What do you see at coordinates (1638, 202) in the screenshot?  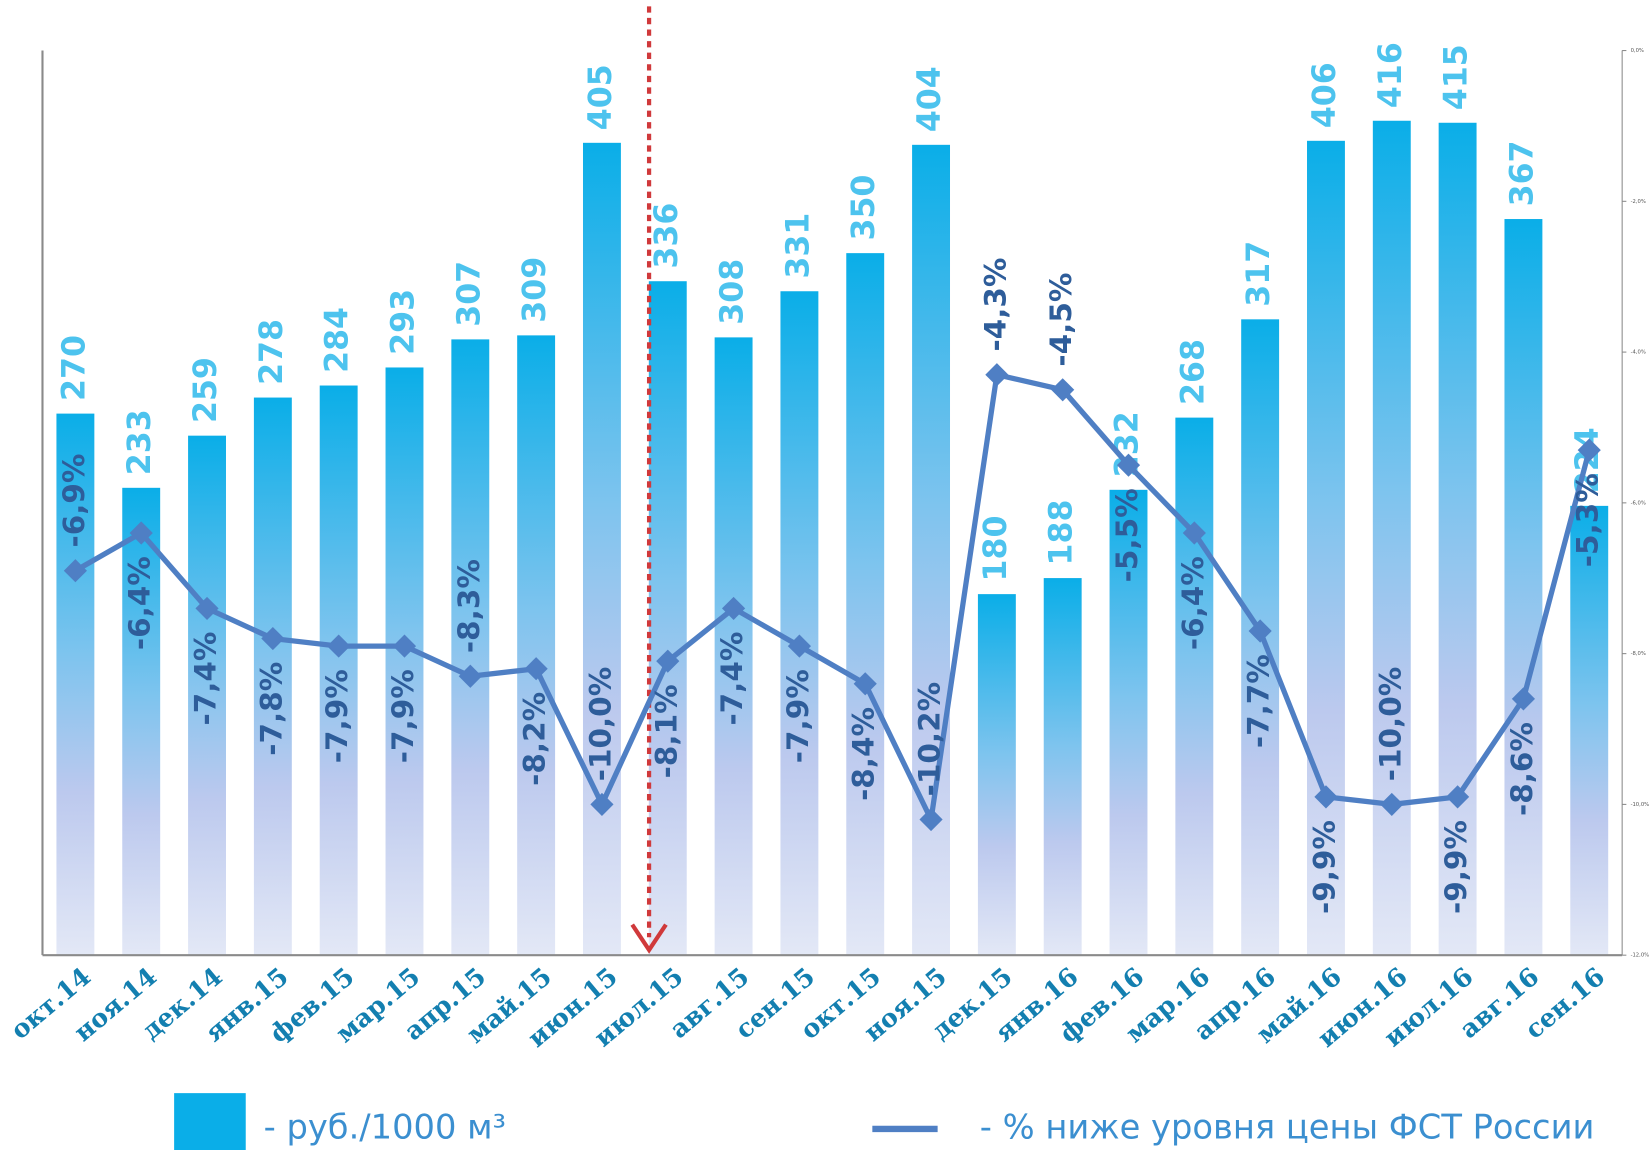 I see `y2-tick-label: -2,0%` at bounding box center [1638, 202].